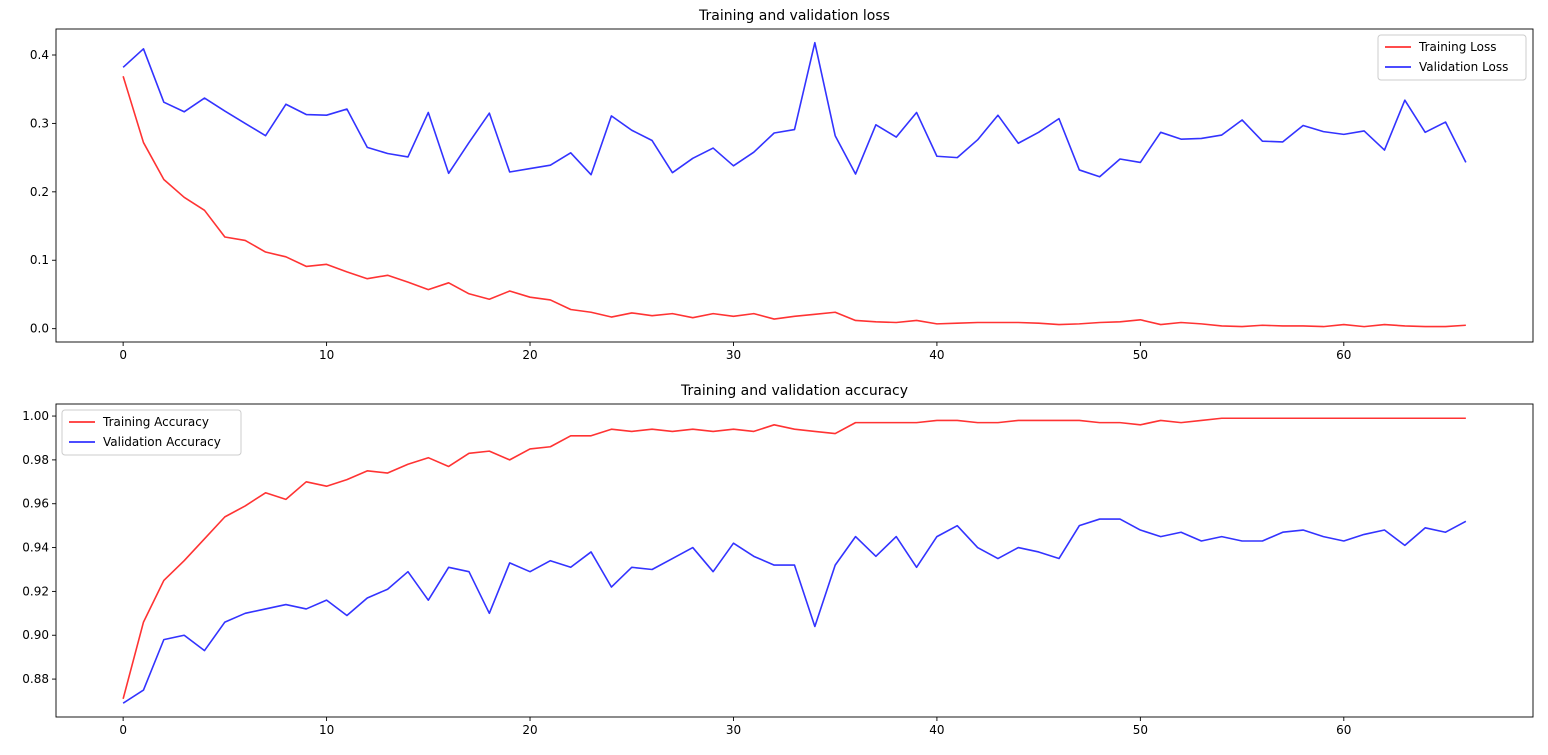 The height and width of the screenshot is (755, 1548). I want to click on y-tick-label: 1.00, so click(35, 416).